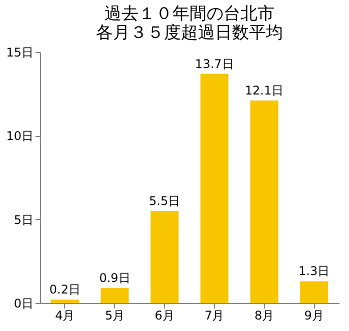  Describe the element at coordinates (314, 271) in the screenshot. I see `data-label: 1.3日` at that location.